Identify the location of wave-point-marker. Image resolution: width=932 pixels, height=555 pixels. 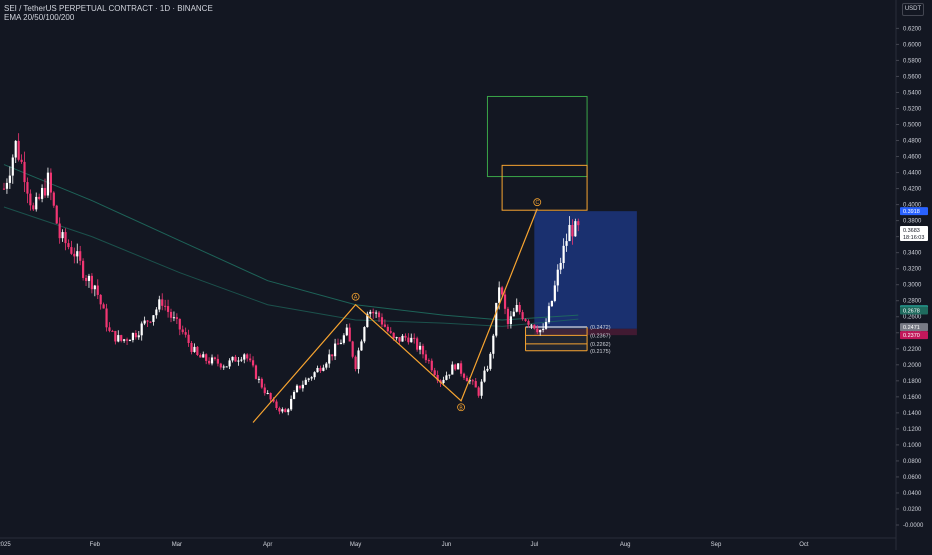
(355, 296).